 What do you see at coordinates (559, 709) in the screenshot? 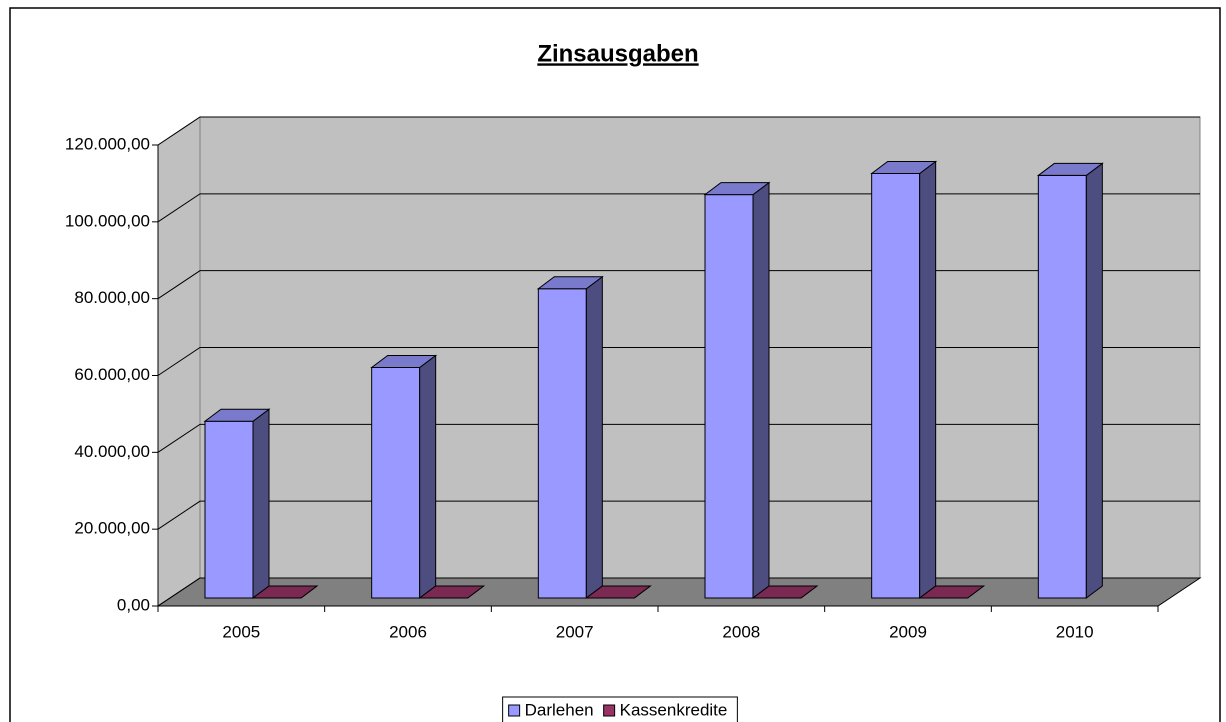
I see `legend-label: Darlehen` at bounding box center [559, 709].